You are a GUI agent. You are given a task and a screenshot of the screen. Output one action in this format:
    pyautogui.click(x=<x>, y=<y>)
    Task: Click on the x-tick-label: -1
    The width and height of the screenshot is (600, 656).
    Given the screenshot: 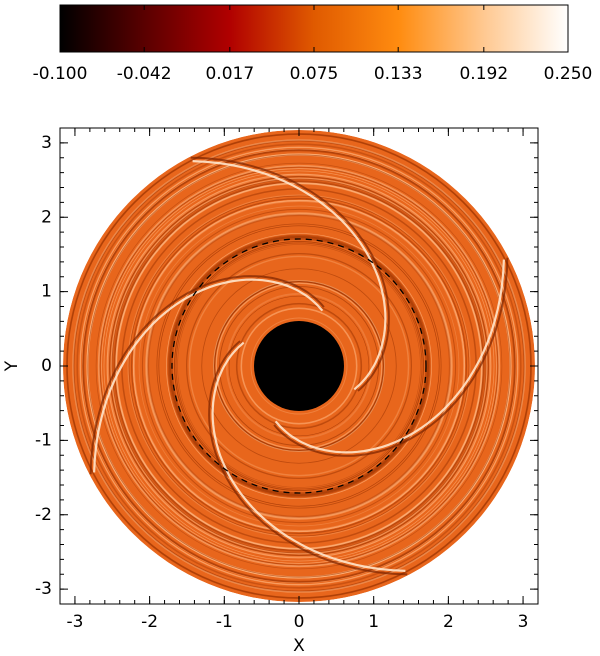 What is the action you would take?
    pyautogui.click(x=224, y=622)
    